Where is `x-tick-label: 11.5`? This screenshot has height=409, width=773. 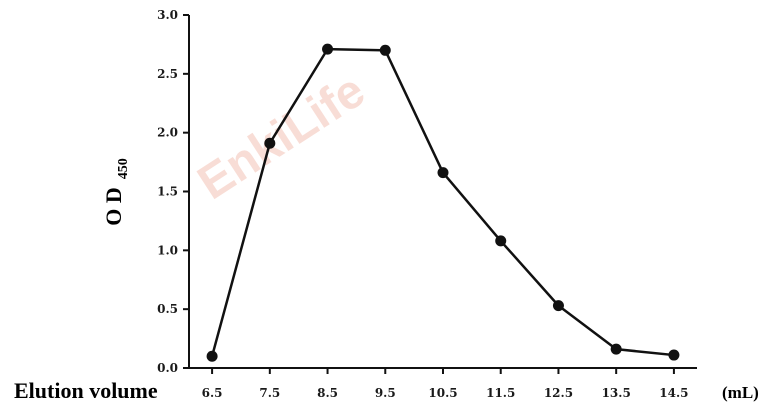 x-tick-label: 11.5 is located at coordinates (500, 393).